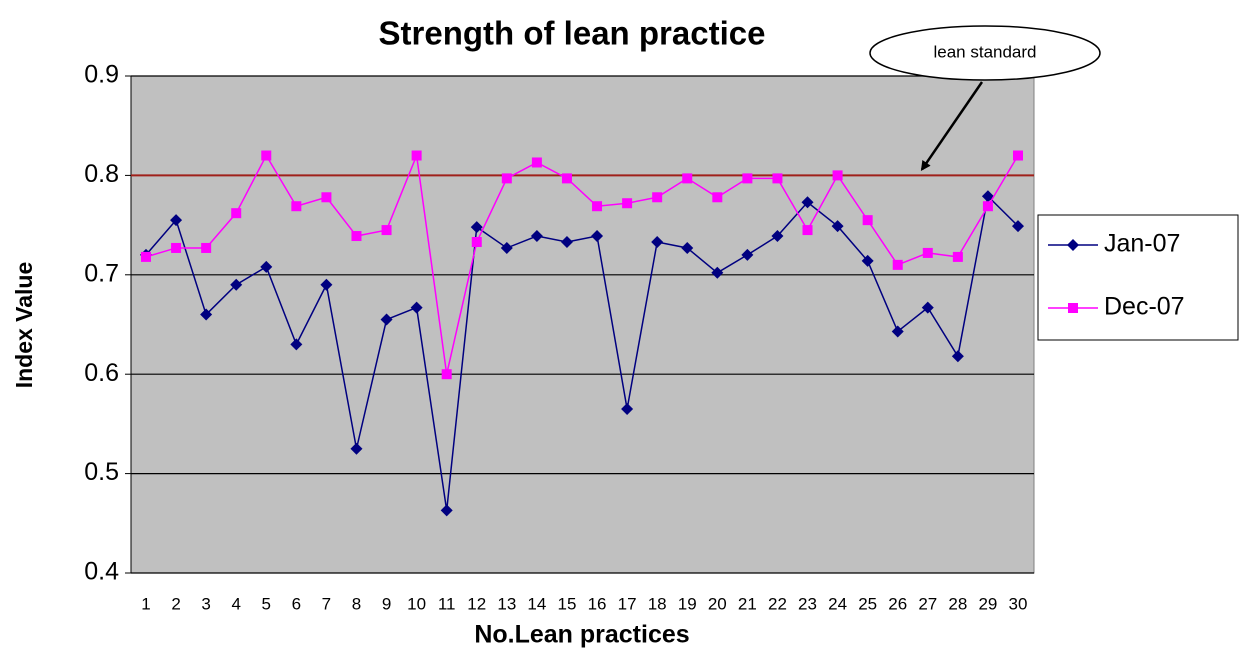  What do you see at coordinates (927, 603) in the screenshot?
I see `x-tick-label: 27` at bounding box center [927, 603].